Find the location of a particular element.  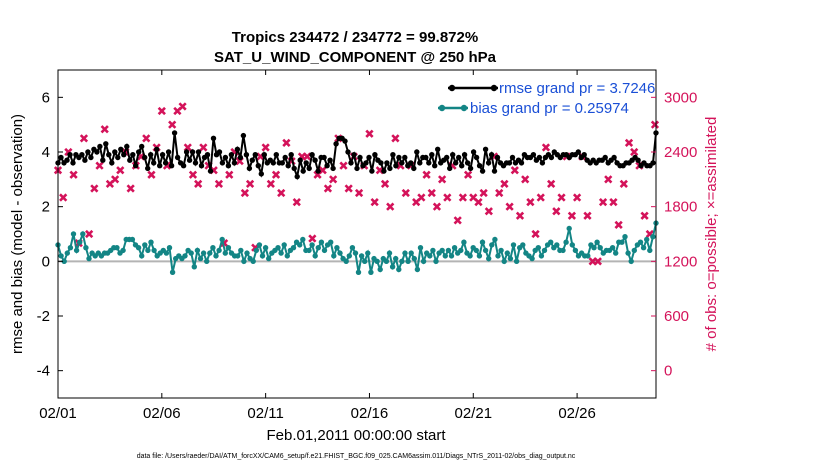

left-tick-label: 4 is located at coordinates (46, 152).